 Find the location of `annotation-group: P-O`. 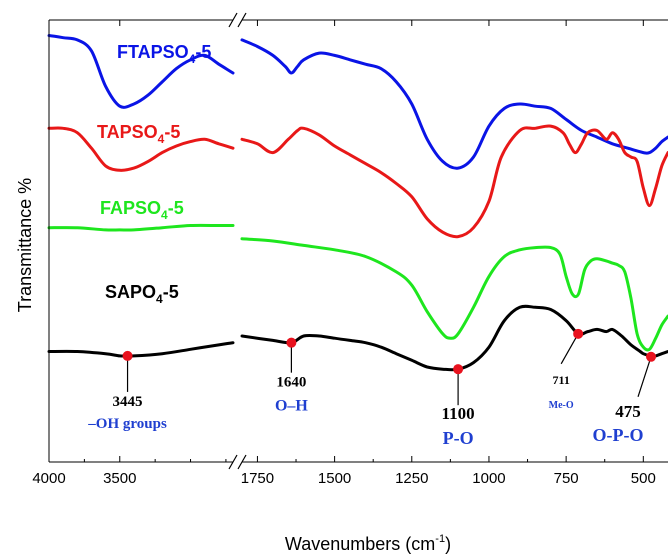

annotation-group: P-O is located at coordinates (458, 438).